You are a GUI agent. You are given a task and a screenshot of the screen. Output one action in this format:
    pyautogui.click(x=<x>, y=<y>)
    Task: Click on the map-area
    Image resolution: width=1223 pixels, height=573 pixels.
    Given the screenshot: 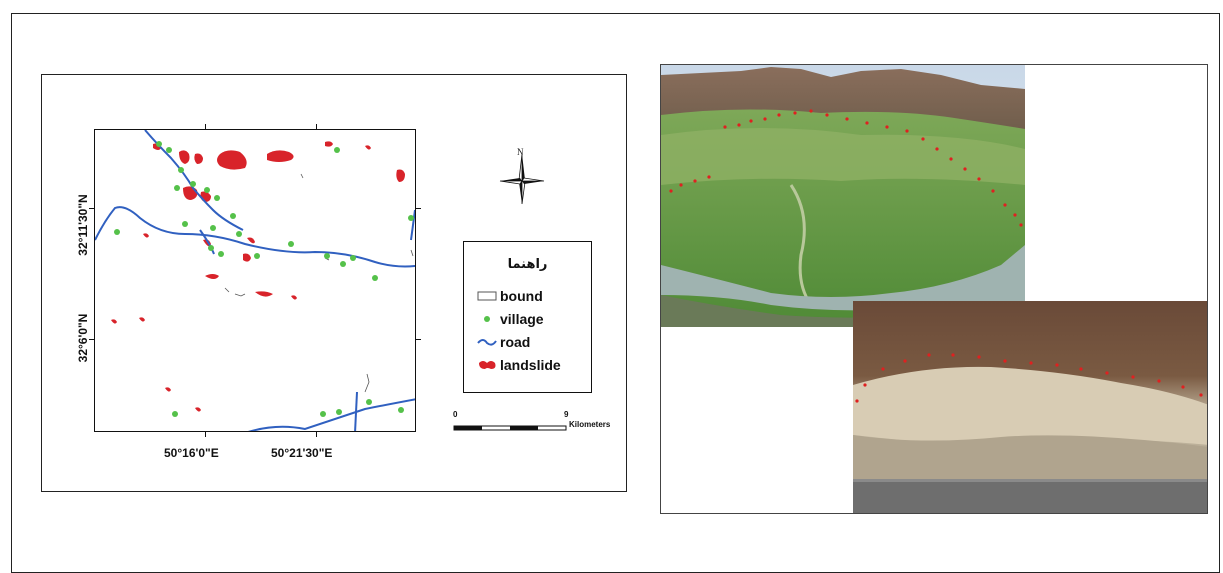 What is the action you would take?
    pyautogui.click(x=255, y=280)
    